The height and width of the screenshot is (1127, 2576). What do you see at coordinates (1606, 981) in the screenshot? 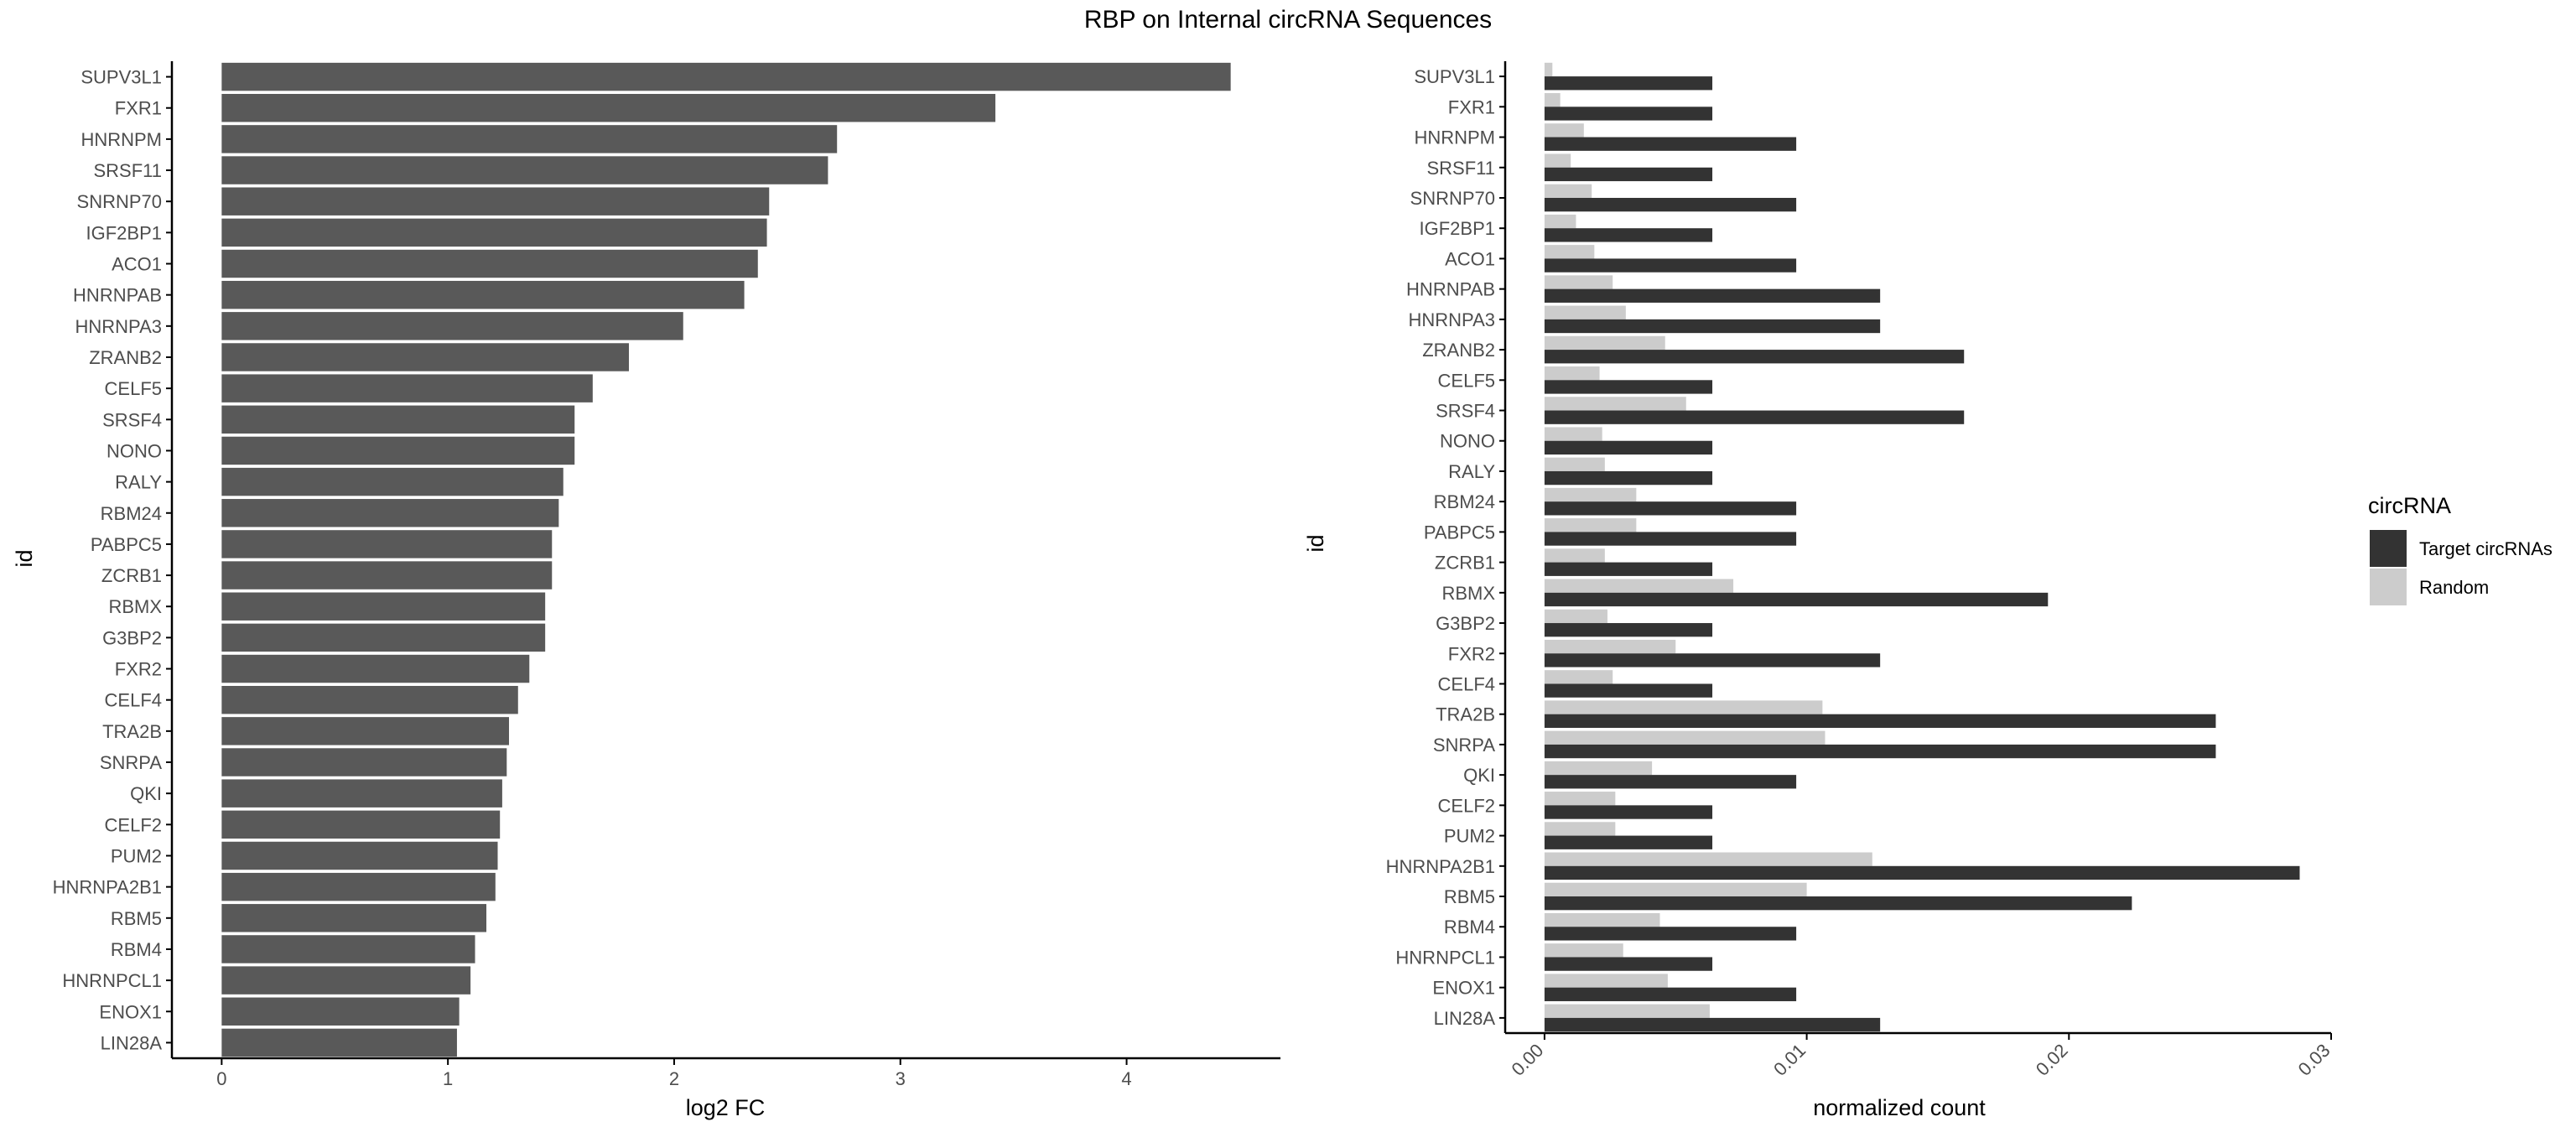
I see `random-bar-enox1` at bounding box center [1606, 981].